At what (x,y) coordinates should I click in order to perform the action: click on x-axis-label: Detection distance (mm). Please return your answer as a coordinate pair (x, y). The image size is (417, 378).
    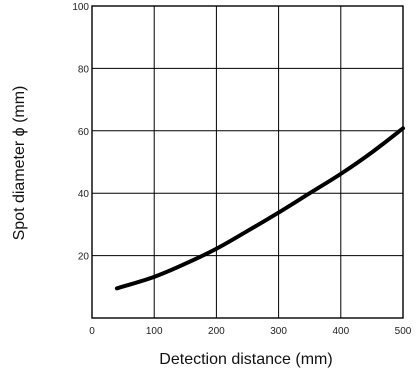
    Looking at the image, I should click on (245, 359).